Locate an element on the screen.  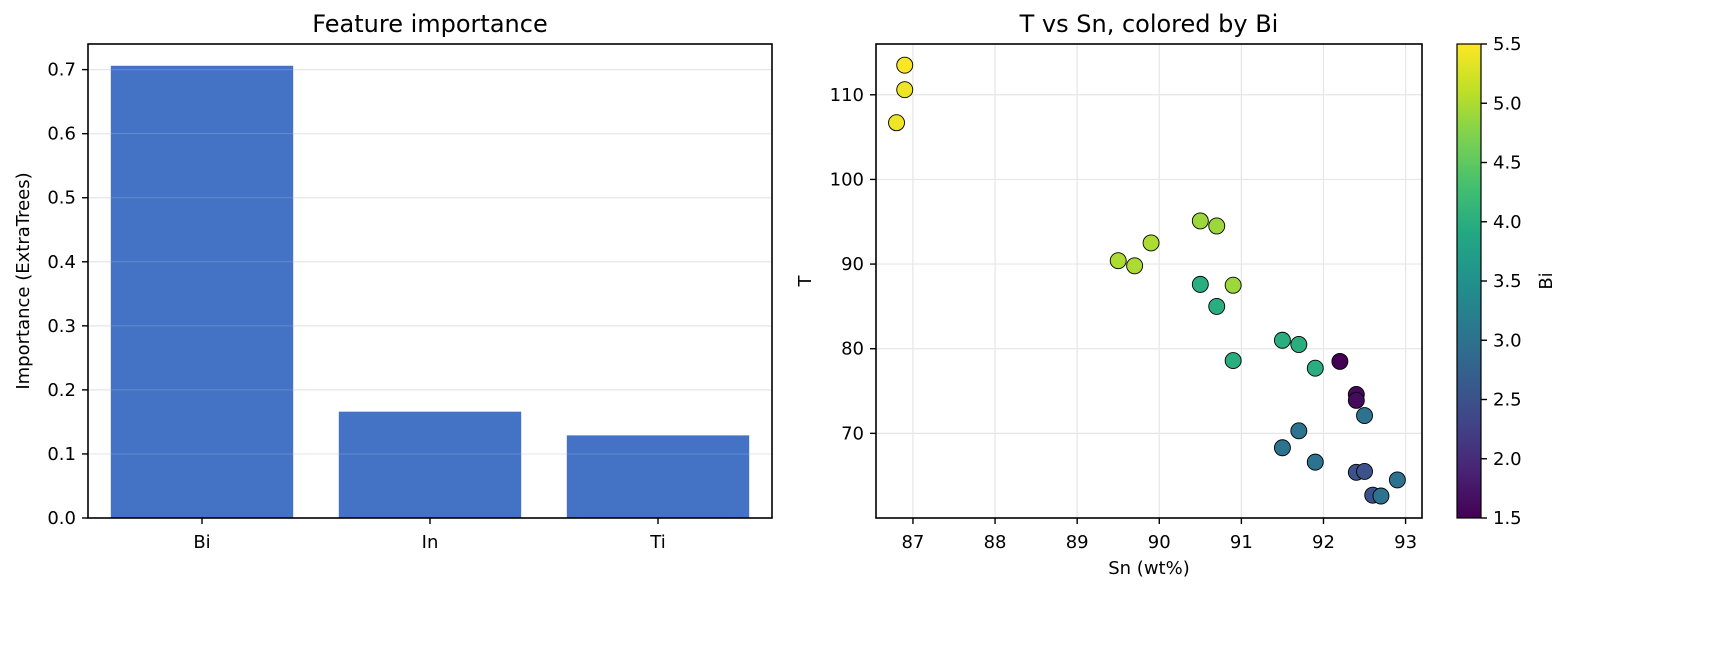
bar-ti is located at coordinates (658, 476).